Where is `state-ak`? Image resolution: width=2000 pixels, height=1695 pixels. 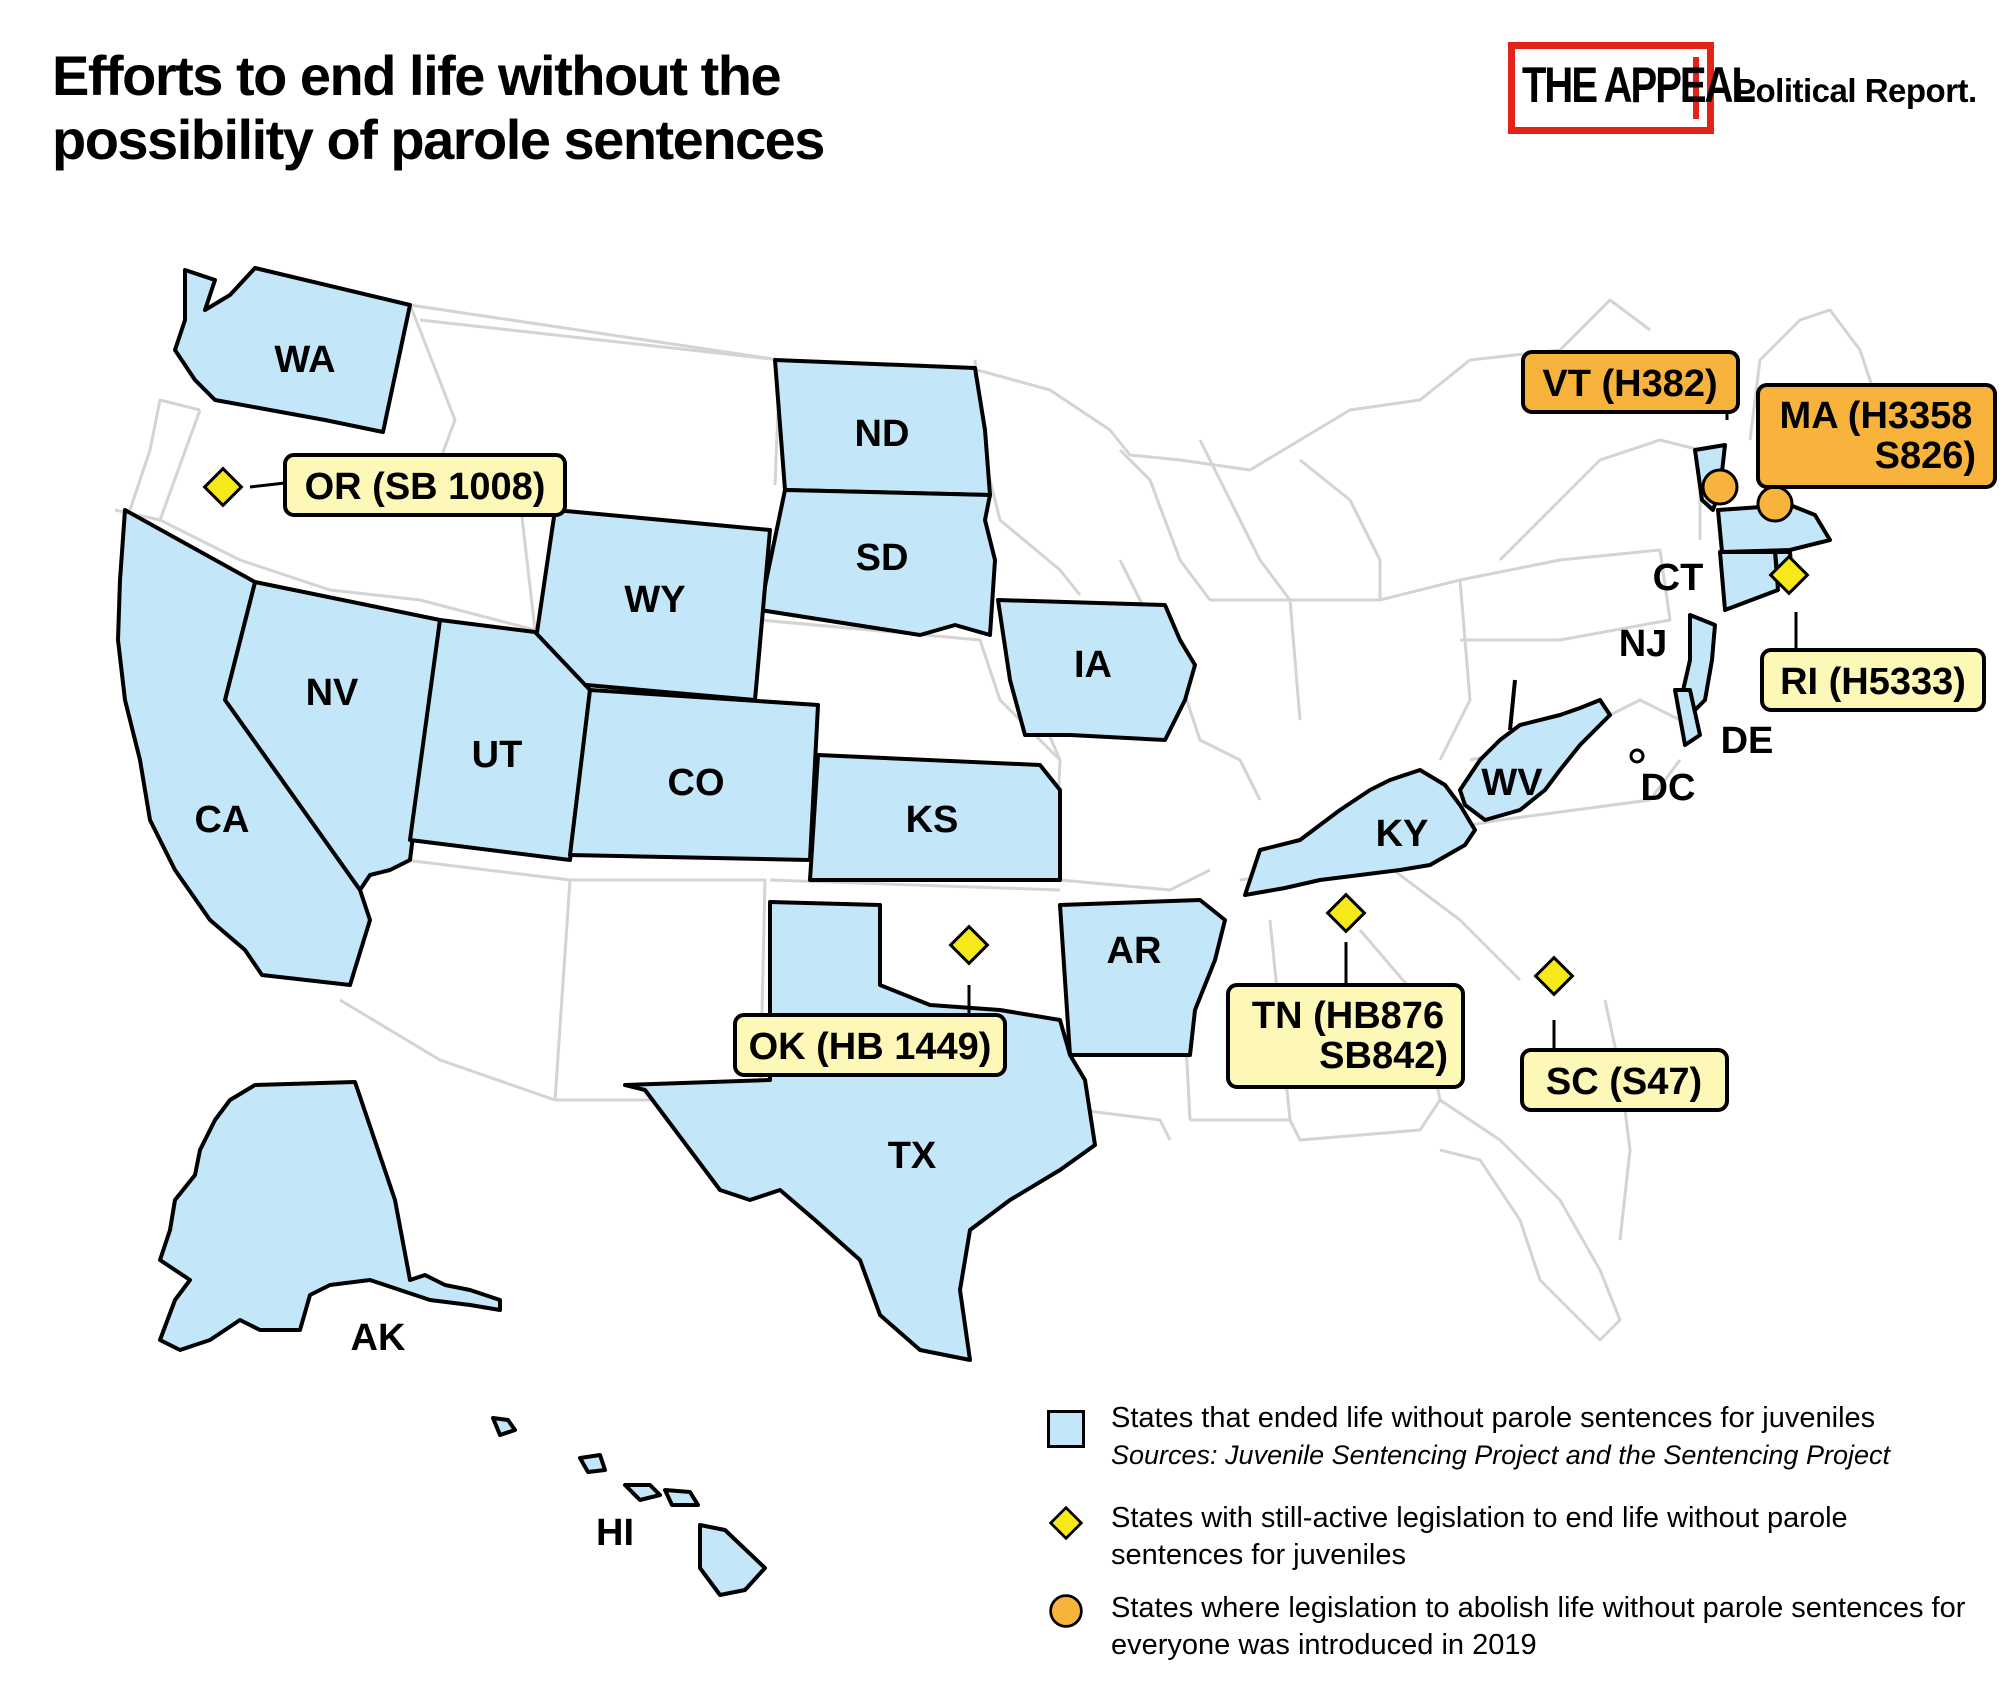
state-ak is located at coordinates (330, 1216).